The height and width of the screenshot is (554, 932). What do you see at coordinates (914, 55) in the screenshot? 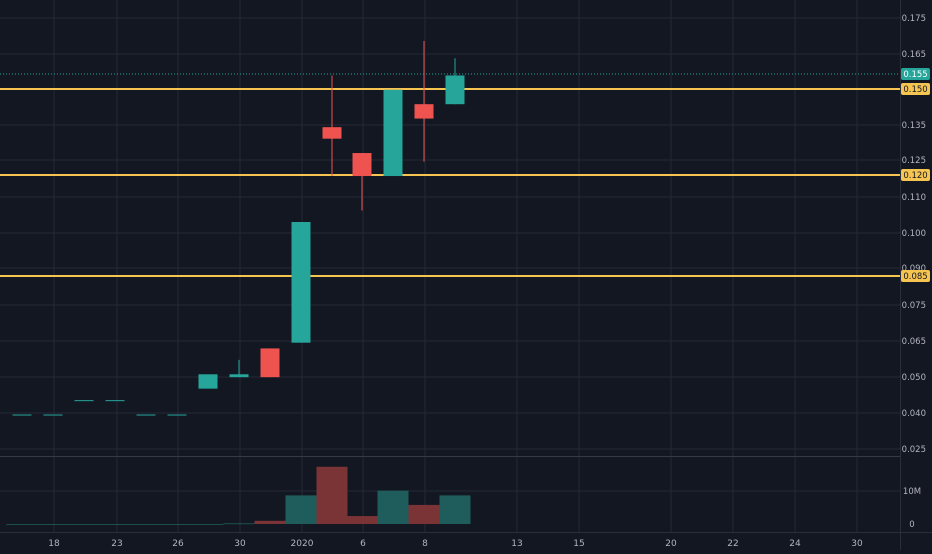
I see `y-tick-label: 0.165` at bounding box center [914, 55].